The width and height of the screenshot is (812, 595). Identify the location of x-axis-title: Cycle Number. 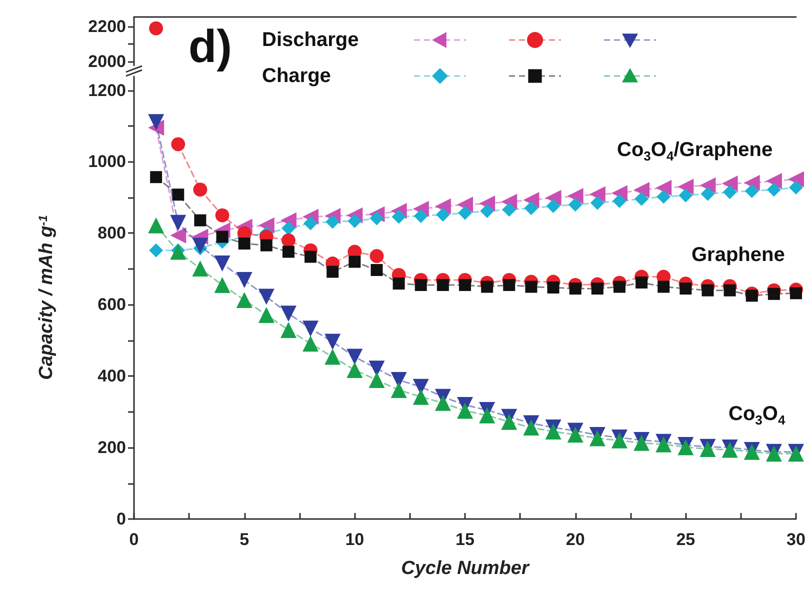
(465, 568).